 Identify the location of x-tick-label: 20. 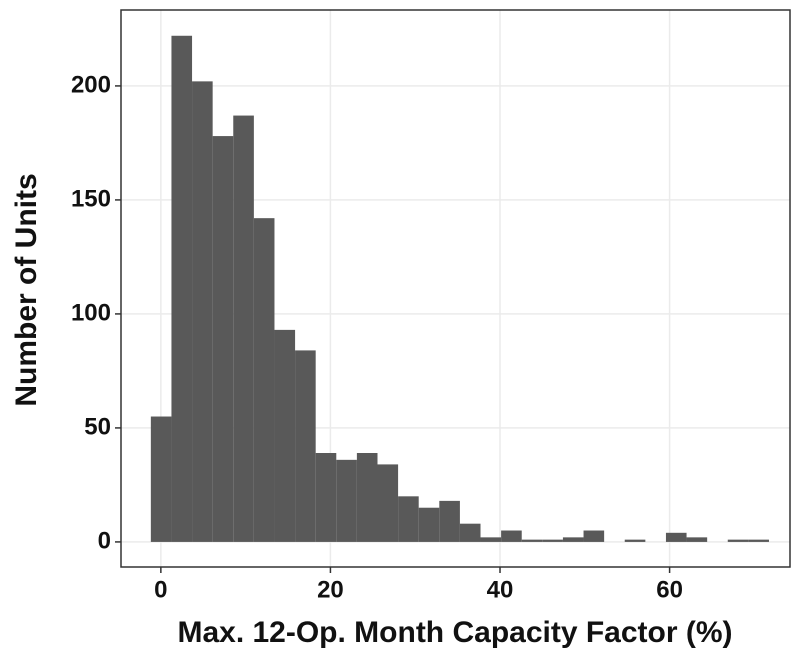
(330, 589).